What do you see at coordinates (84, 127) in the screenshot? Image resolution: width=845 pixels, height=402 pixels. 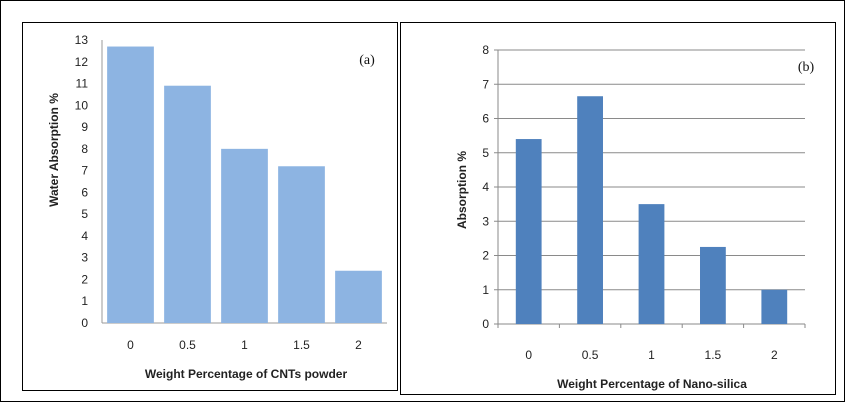 I see `y-tick-label: 9` at bounding box center [84, 127].